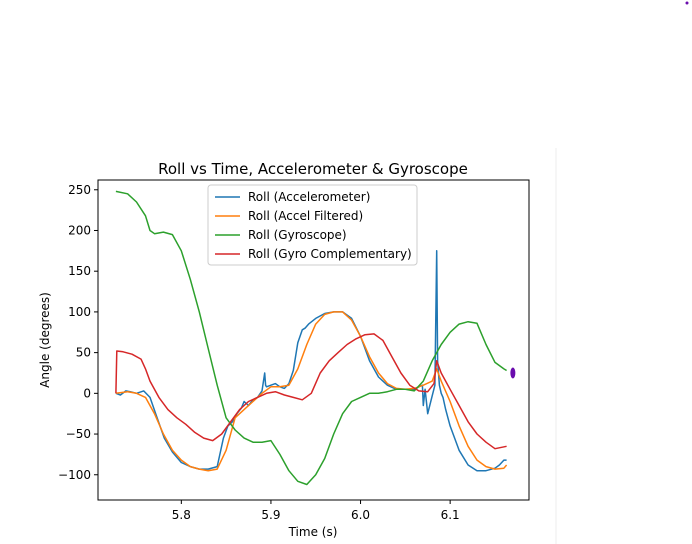  I want to click on marker-layer, so click(513, 373).